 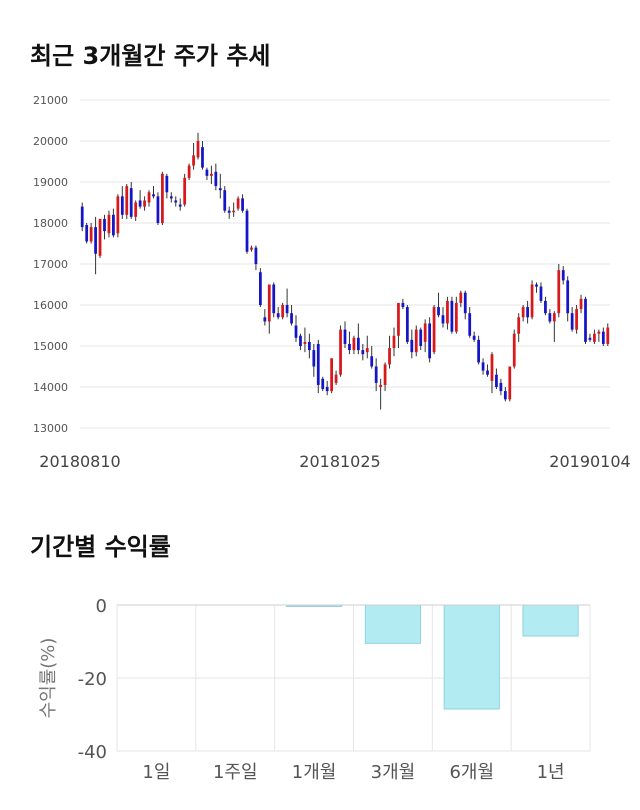 I want to click on price-trend-title: 최근 3개월간 주가 추세, so click(x=150, y=56).